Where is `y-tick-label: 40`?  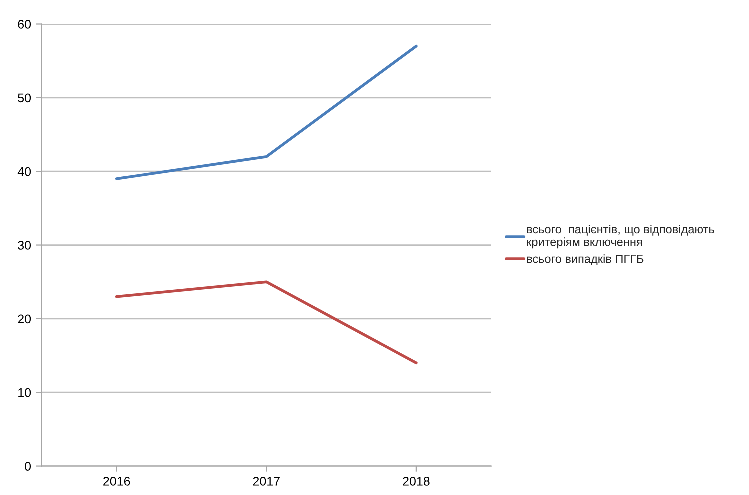 y-tick-label: 40 is located at coordinates (25, 171).